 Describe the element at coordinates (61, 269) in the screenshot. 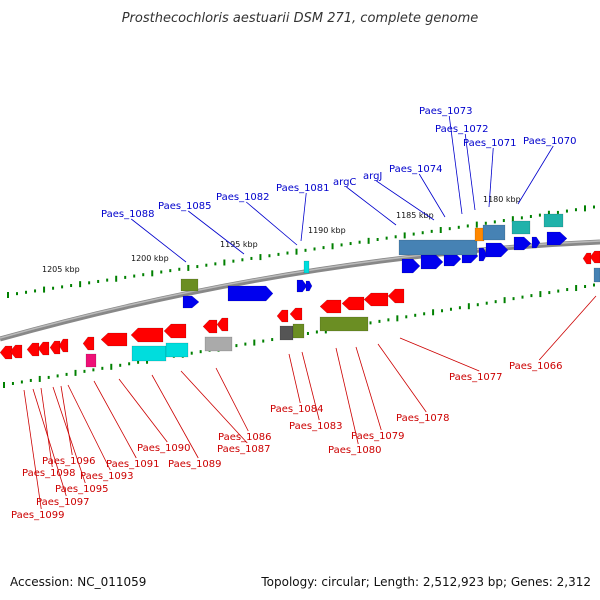

I see `scale-label: 1205 kbp` at that location.